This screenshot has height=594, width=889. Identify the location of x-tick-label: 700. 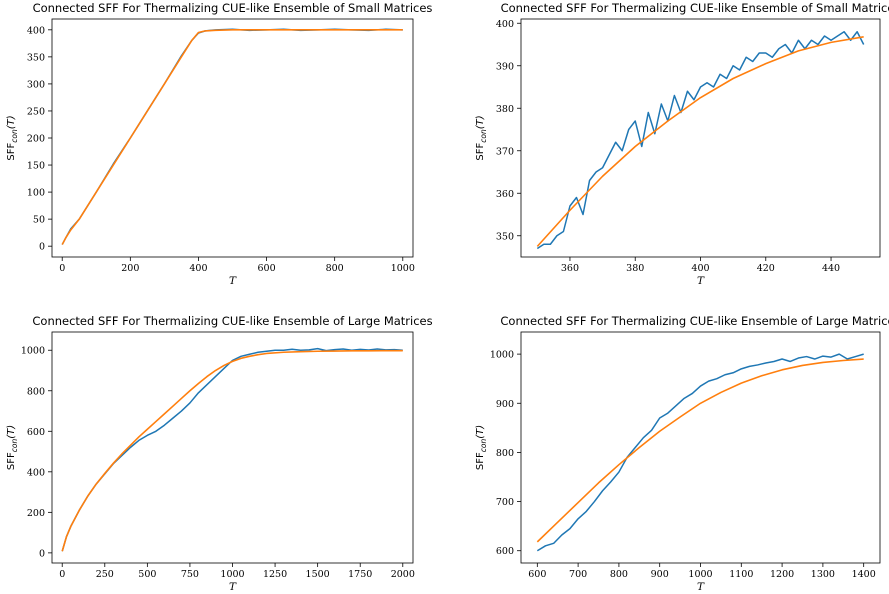
(578, 574).